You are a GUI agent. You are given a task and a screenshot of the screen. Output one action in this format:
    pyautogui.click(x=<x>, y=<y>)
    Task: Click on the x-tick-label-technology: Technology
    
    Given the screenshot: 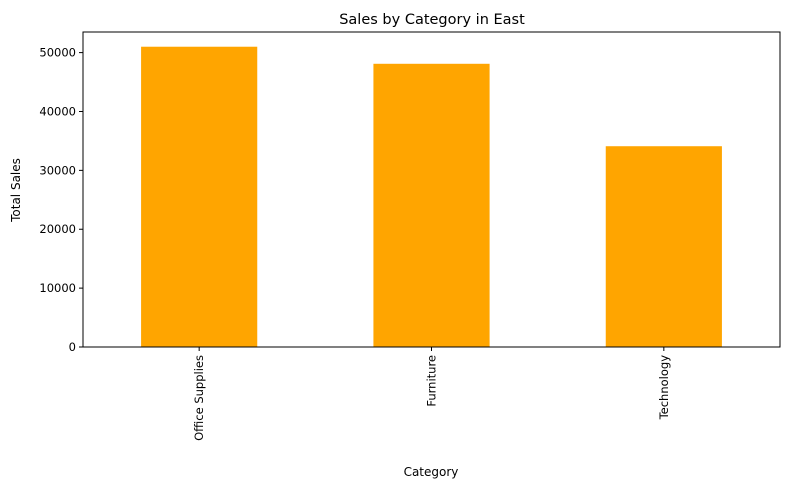 What is the action you would take?
    pyautogui.click(x=664, y=388)
    